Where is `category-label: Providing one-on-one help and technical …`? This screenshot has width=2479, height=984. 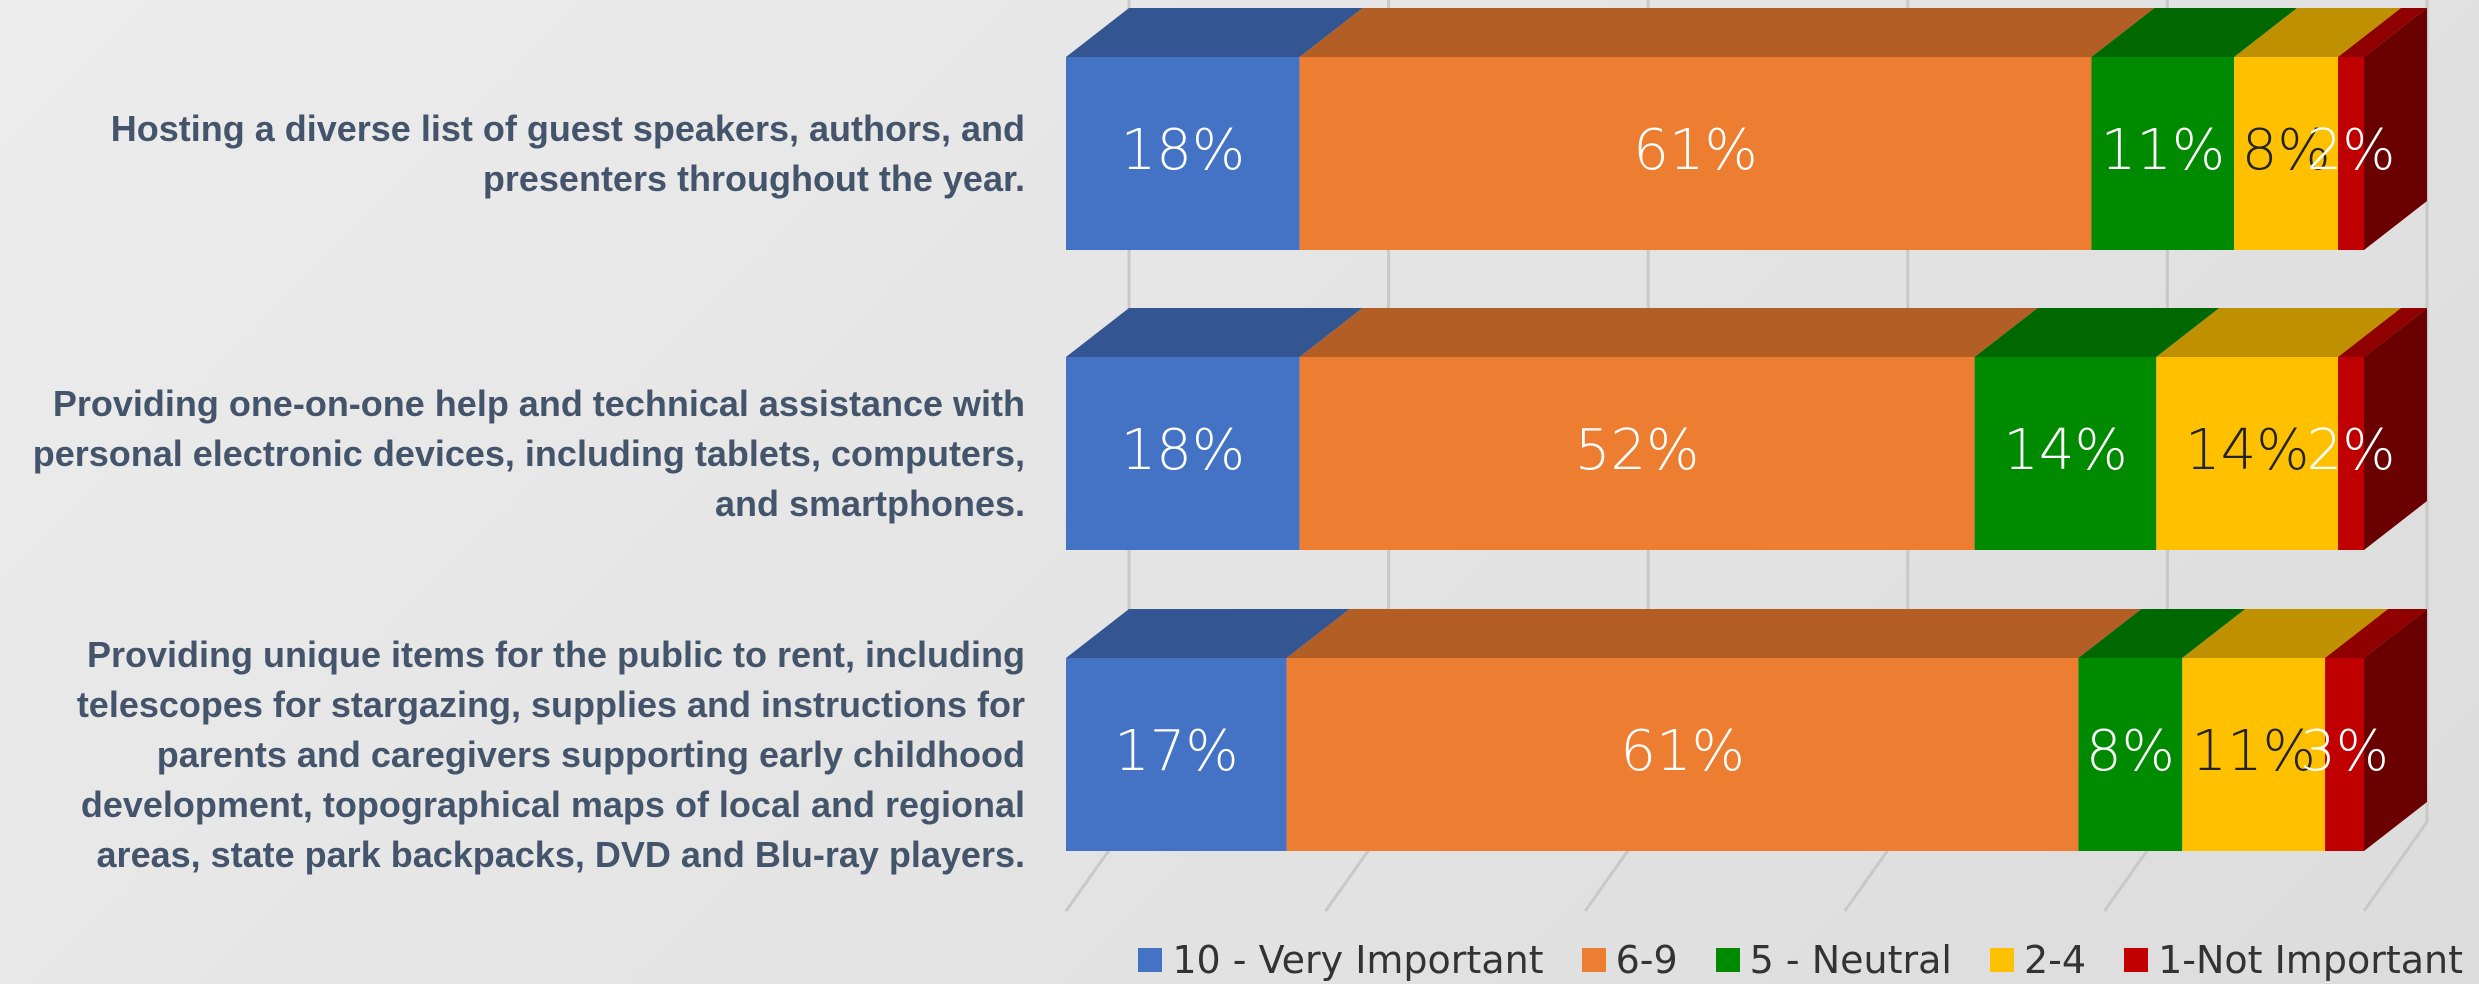
category-label: Providing one-on-one help and technical … is located at coordinates (528, 453).